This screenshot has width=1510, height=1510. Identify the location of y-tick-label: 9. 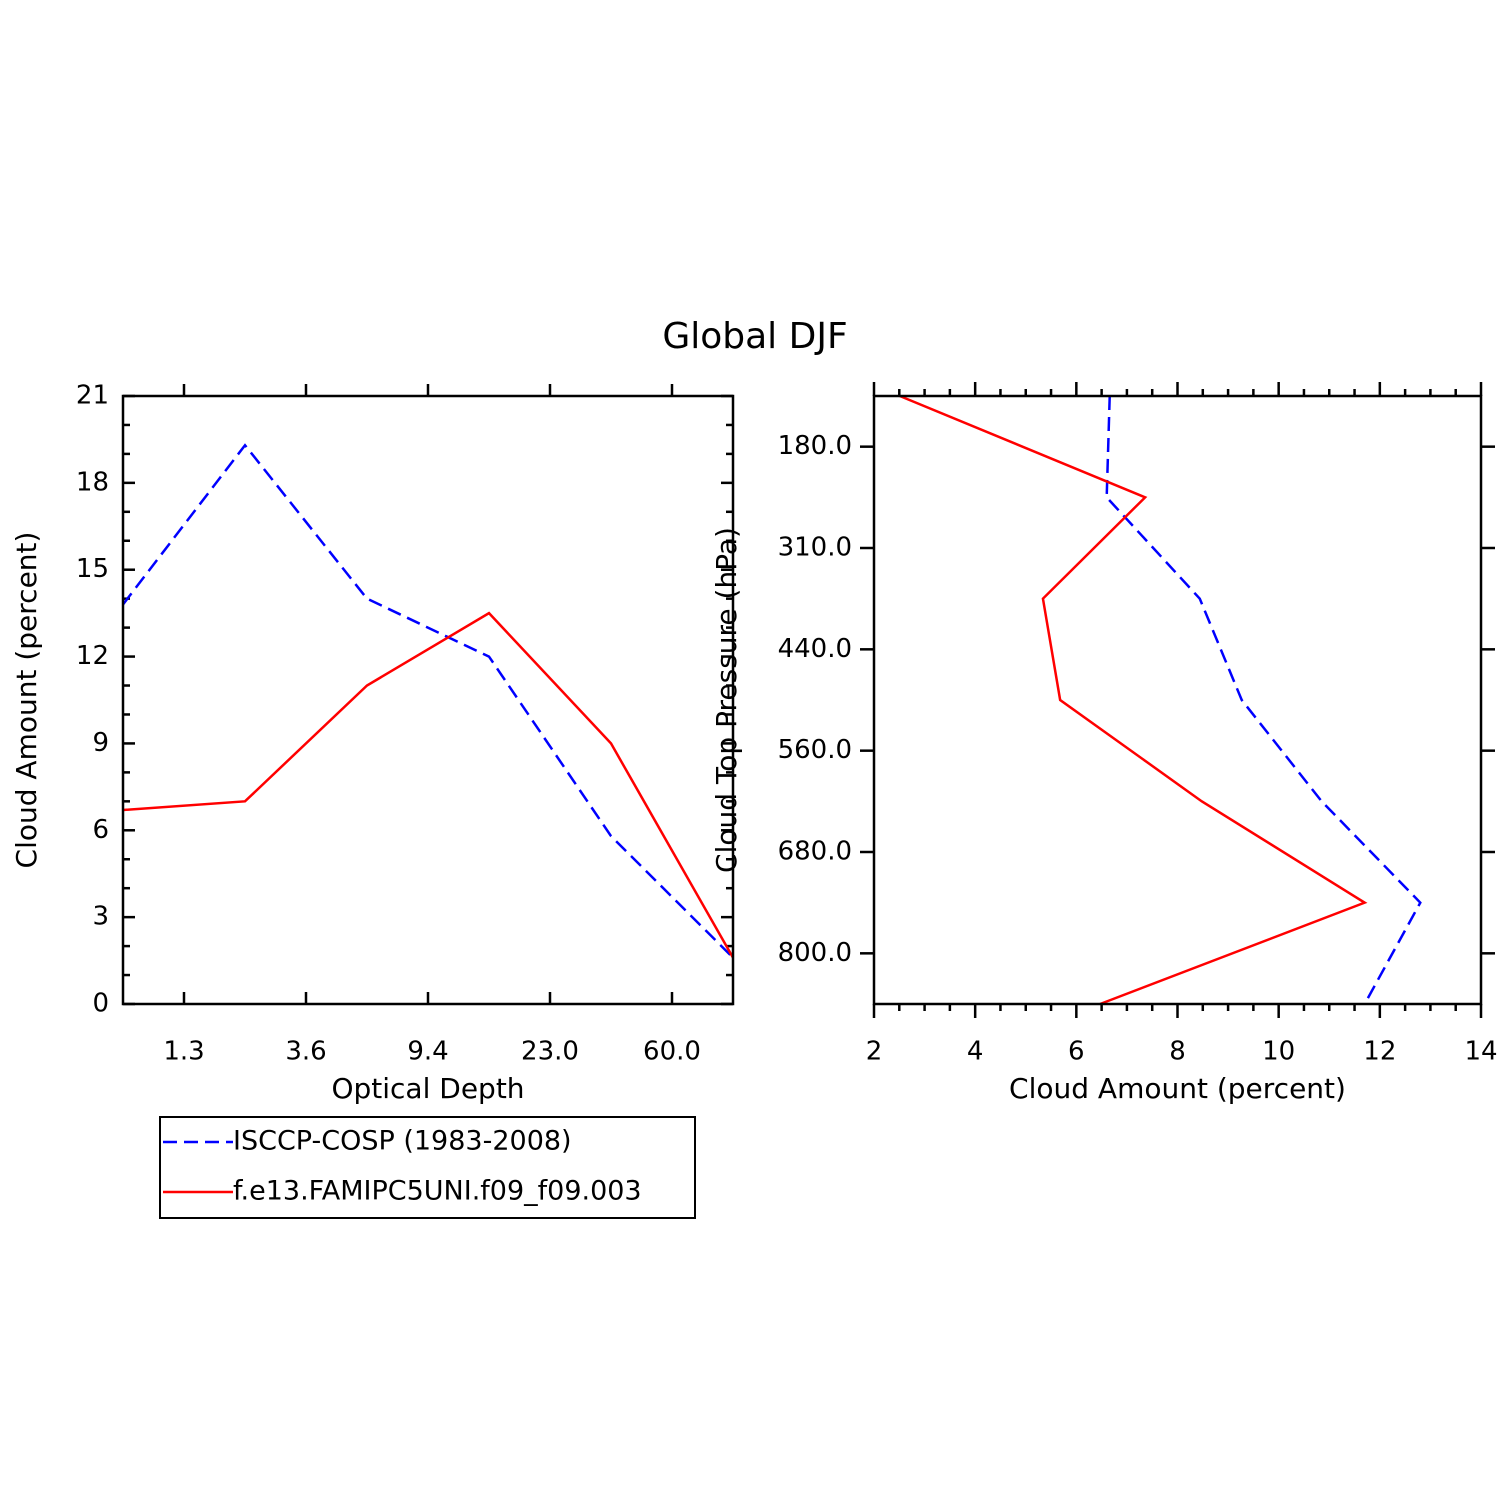
(100, 743).